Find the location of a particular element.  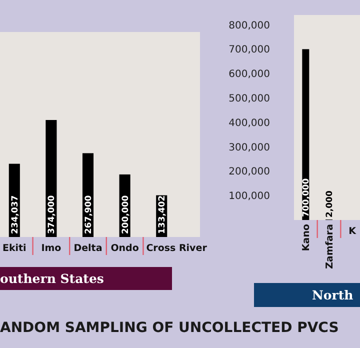

data-label: 133,402 is located at coordinates (163, 214).